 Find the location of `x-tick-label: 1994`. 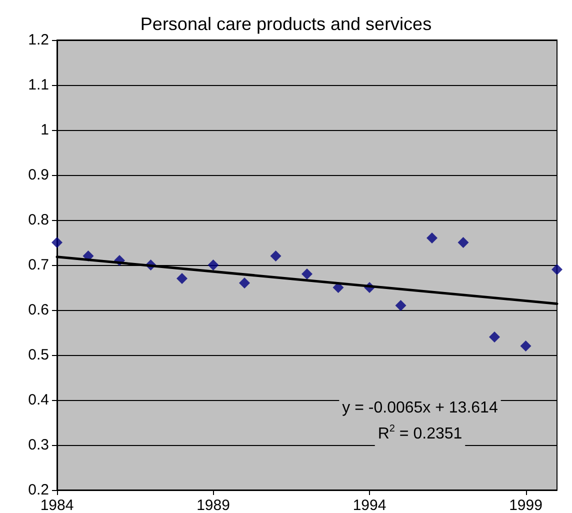

x-tick-label: 1994 is located at coordinates (369, 505).